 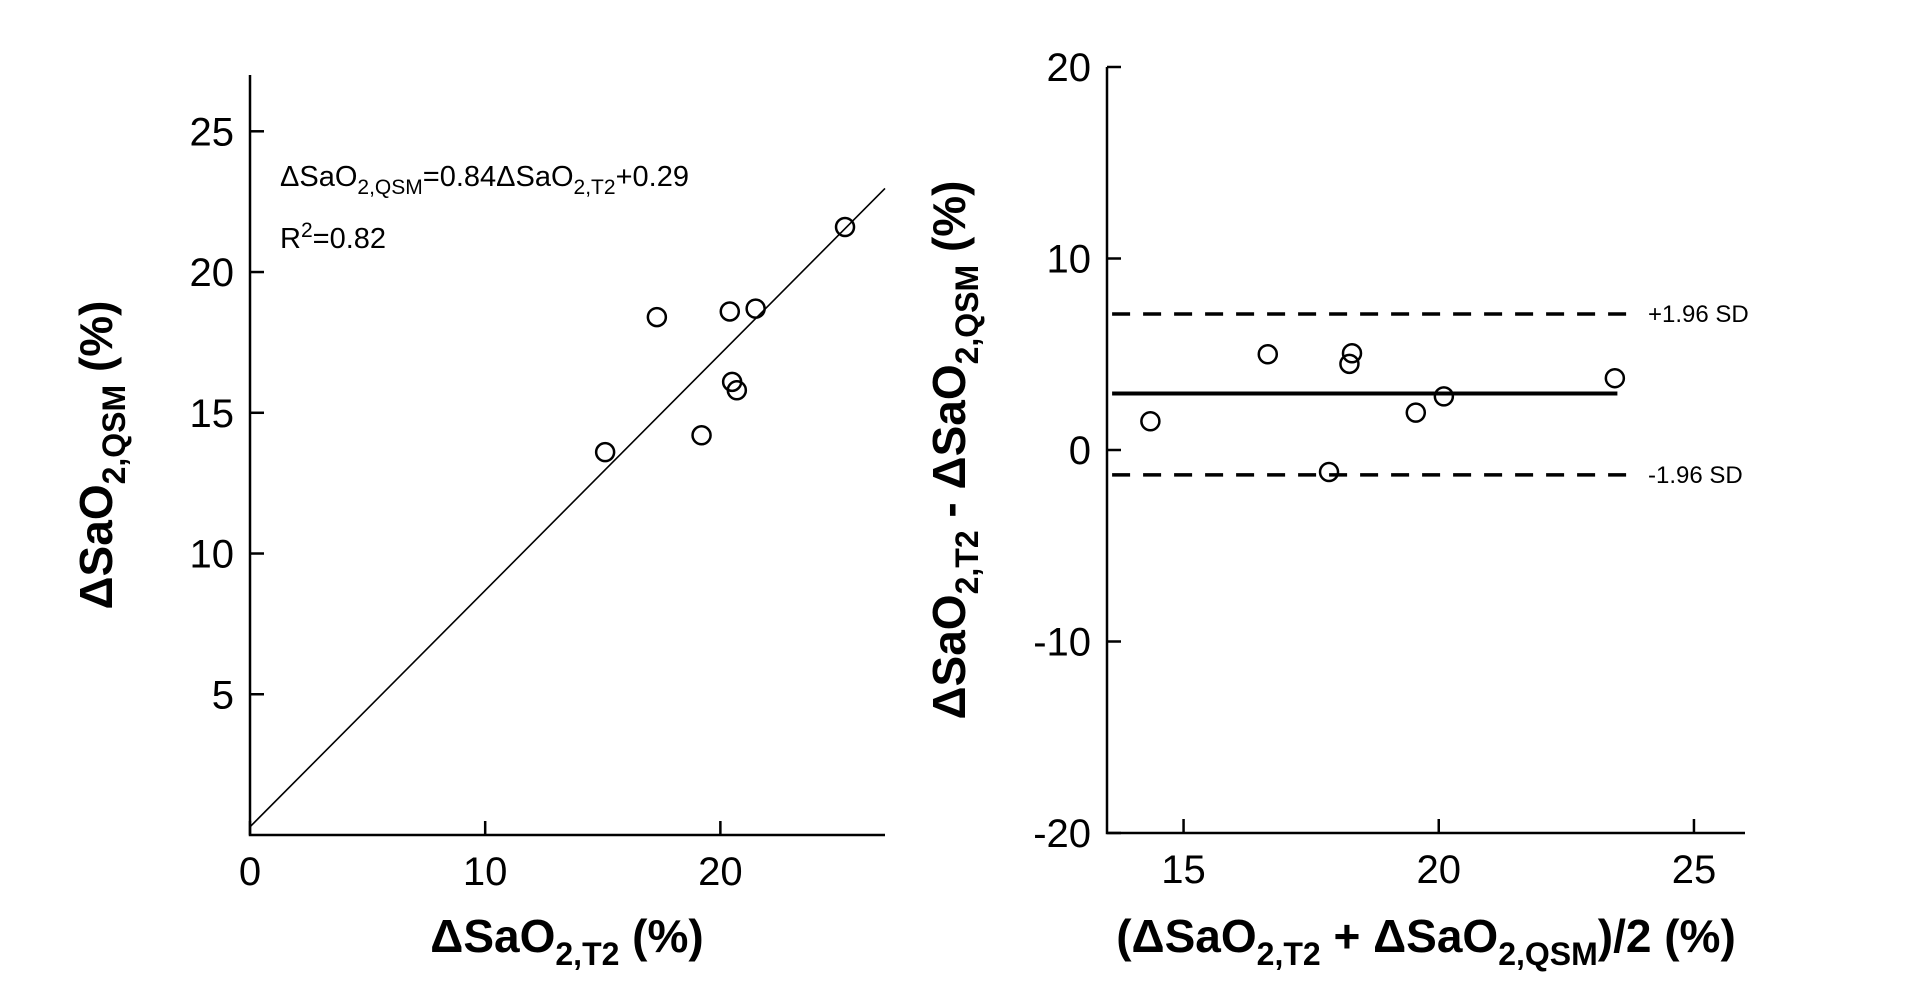 What do you see at coordinates (1426, 941) in the screenshot?
I see `right-x-axis-label: (ΔSaO2,T2 + ΔSaO2,QSM)/2 (%)` at bounding box center [1426, 941].